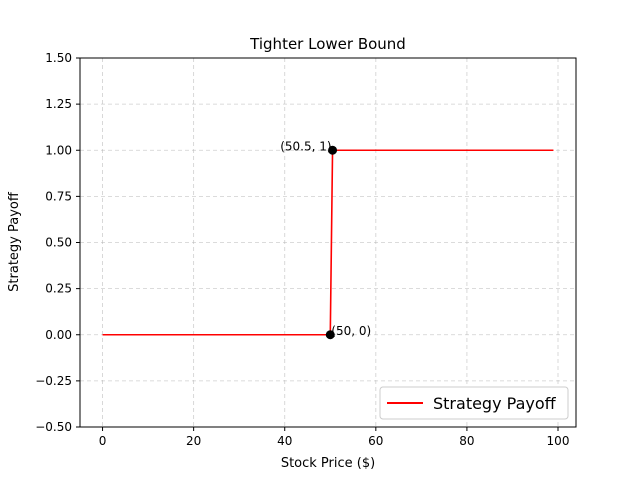 The height and width of the screenshot is (484, 640). I want to click on x-axis: 0 20 40 60 80 100, so click(334, 437).